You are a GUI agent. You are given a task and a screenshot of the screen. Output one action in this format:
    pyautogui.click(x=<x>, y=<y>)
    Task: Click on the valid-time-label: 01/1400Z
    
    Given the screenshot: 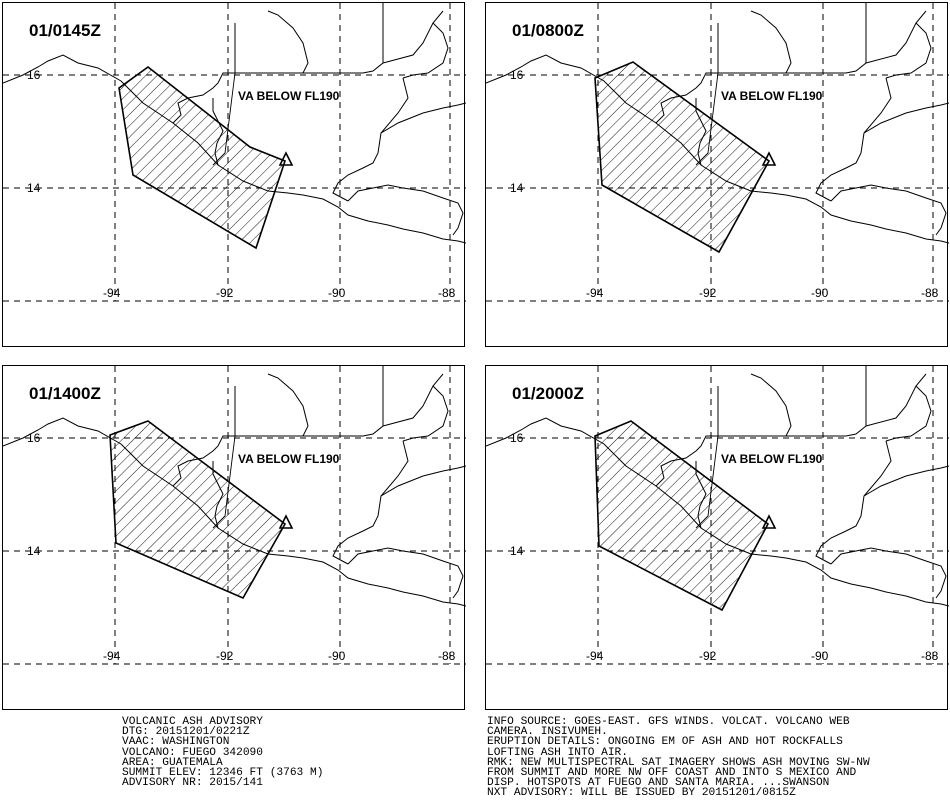 What is the action you would take?
    pyautogui.click(x=65, y=393)
    